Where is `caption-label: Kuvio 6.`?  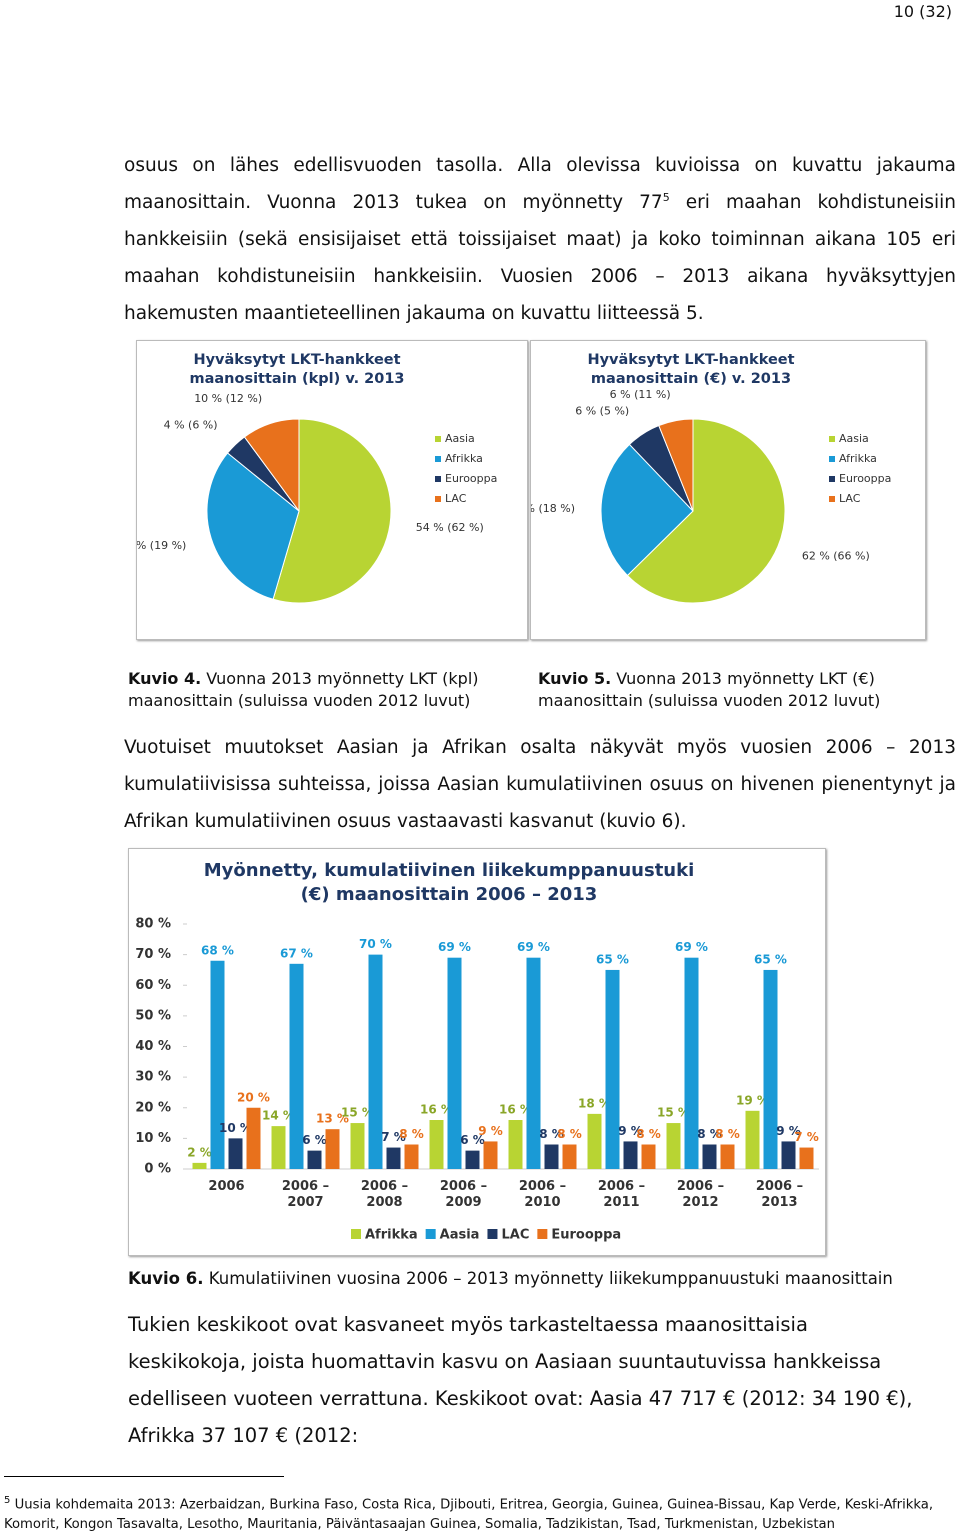 caption-label: Kuvio 6. is located at coordinates (166, 1278).